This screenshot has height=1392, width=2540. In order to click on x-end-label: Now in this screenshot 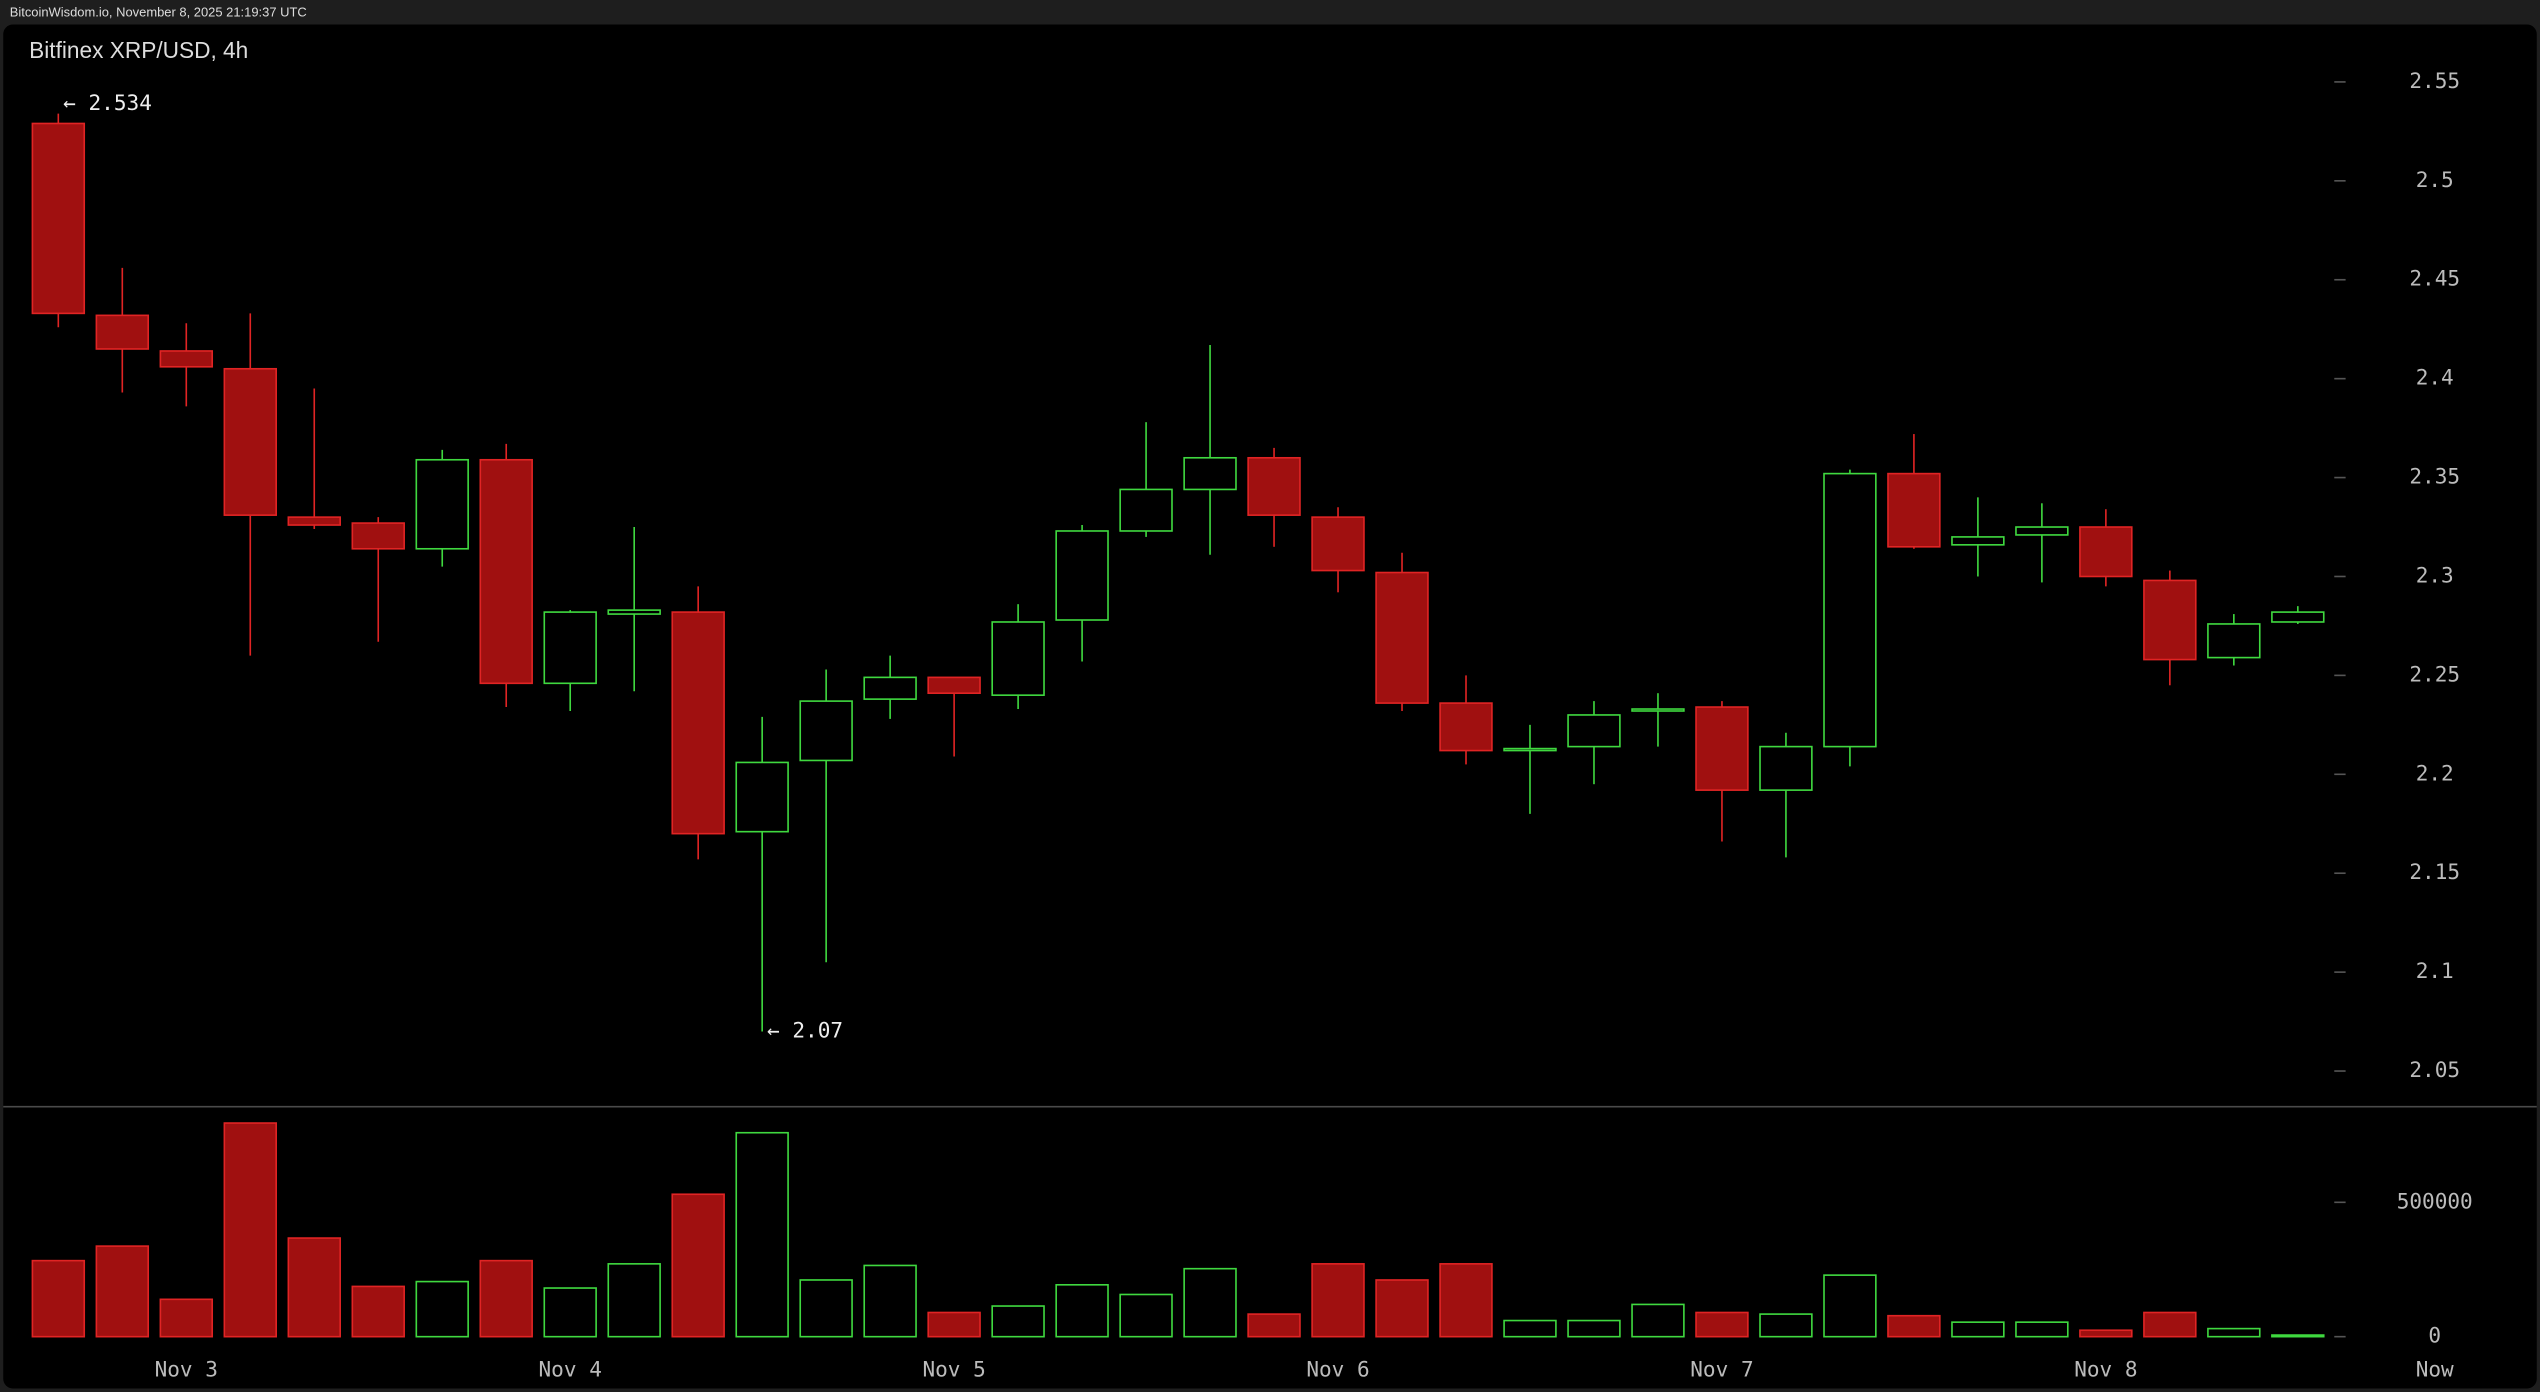, I will do `click(2435, 1369)`.